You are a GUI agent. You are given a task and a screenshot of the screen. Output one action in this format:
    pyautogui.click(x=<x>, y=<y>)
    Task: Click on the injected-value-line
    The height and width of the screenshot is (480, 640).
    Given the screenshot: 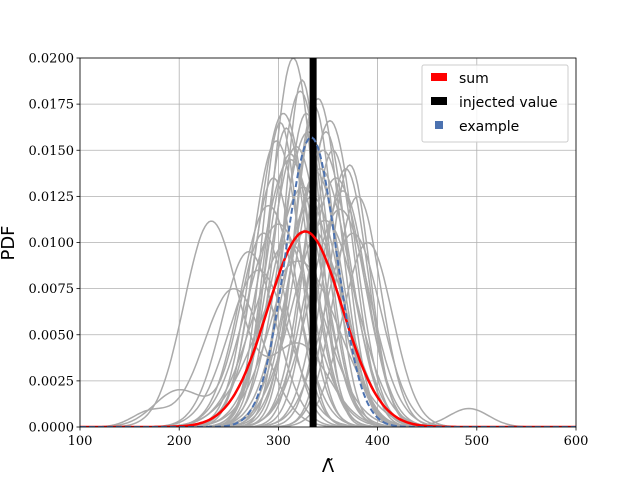 What is the action you would take?
    pyautogui.click(x=313, y=242)
    